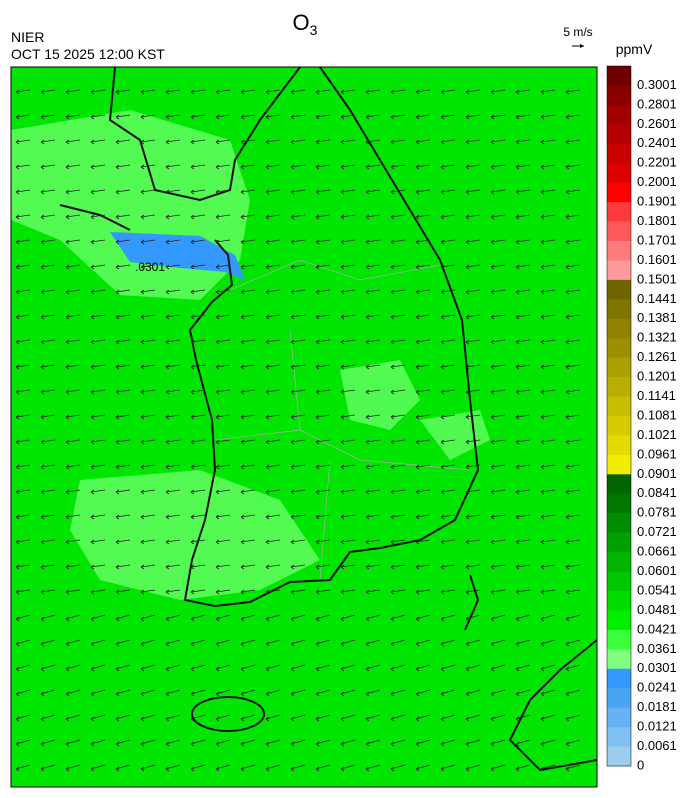 This screenshot has width=692, height=798. Describe the element at coordinates (657, 628) in the screenshot. I see `colorbar-label: 0.0421` at that location.